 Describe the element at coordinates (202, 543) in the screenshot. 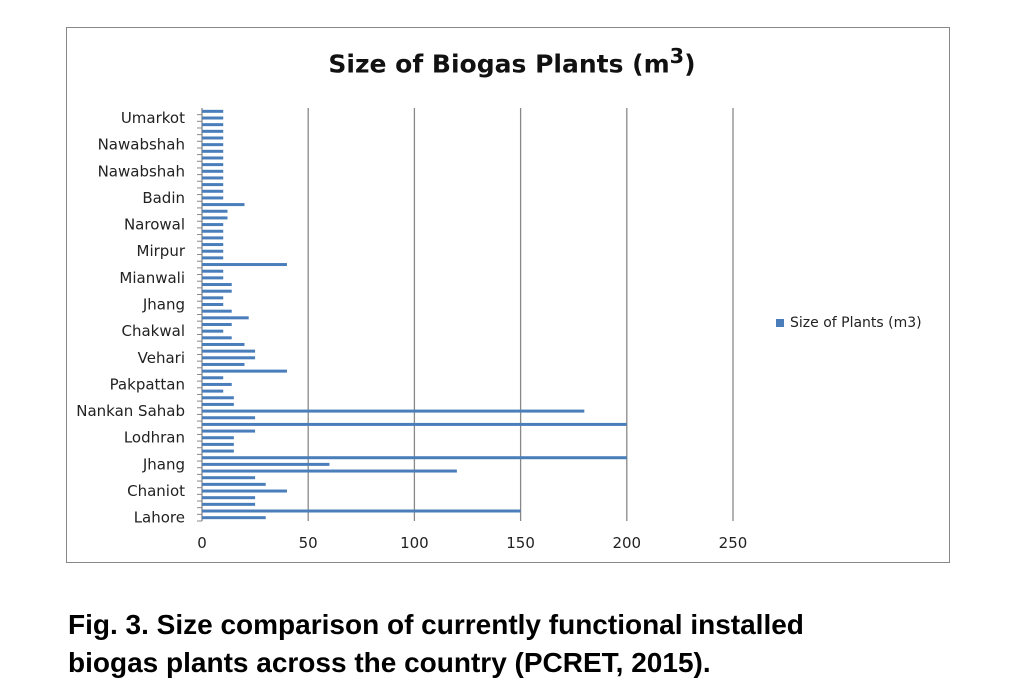

I see `x-tick-label: 0` at that location.